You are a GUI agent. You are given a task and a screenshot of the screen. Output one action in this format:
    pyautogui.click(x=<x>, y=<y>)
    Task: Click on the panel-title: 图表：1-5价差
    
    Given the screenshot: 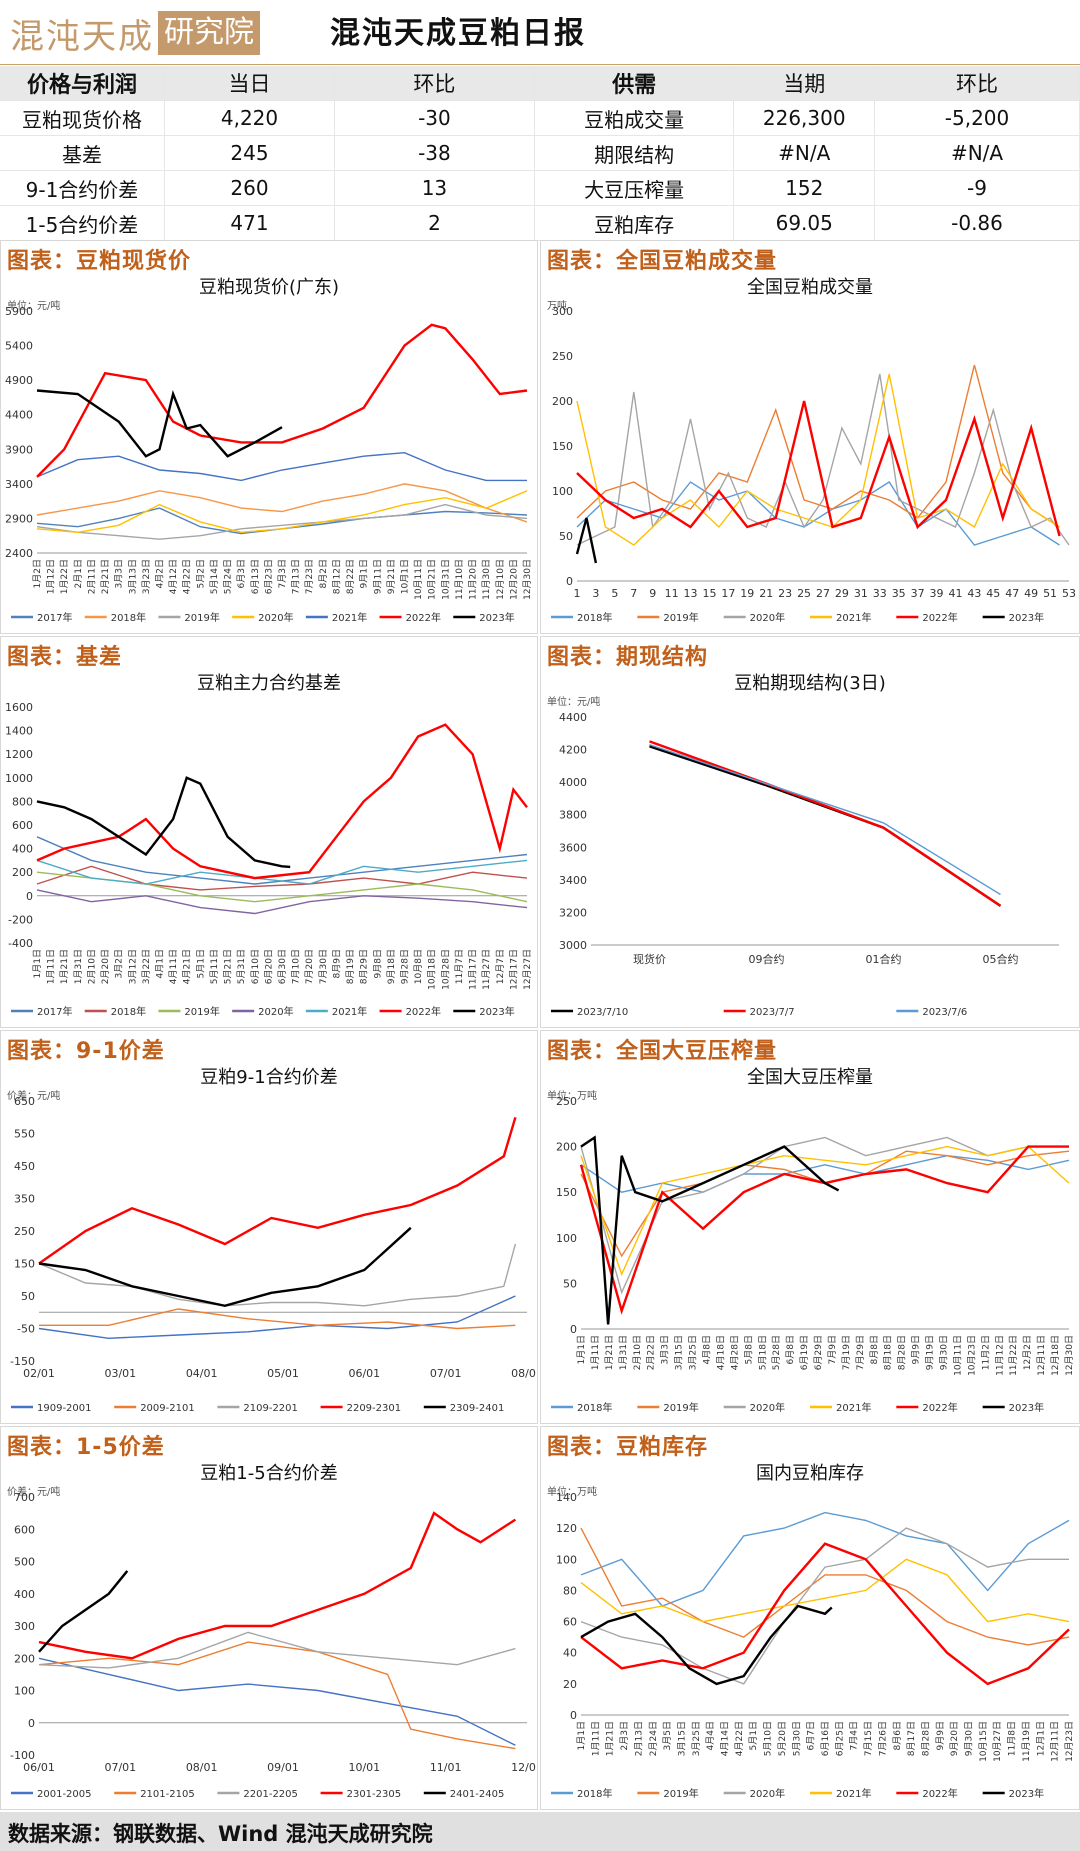 What is the action you would take?
    pyautogui.click(x=86, y=1447)
    